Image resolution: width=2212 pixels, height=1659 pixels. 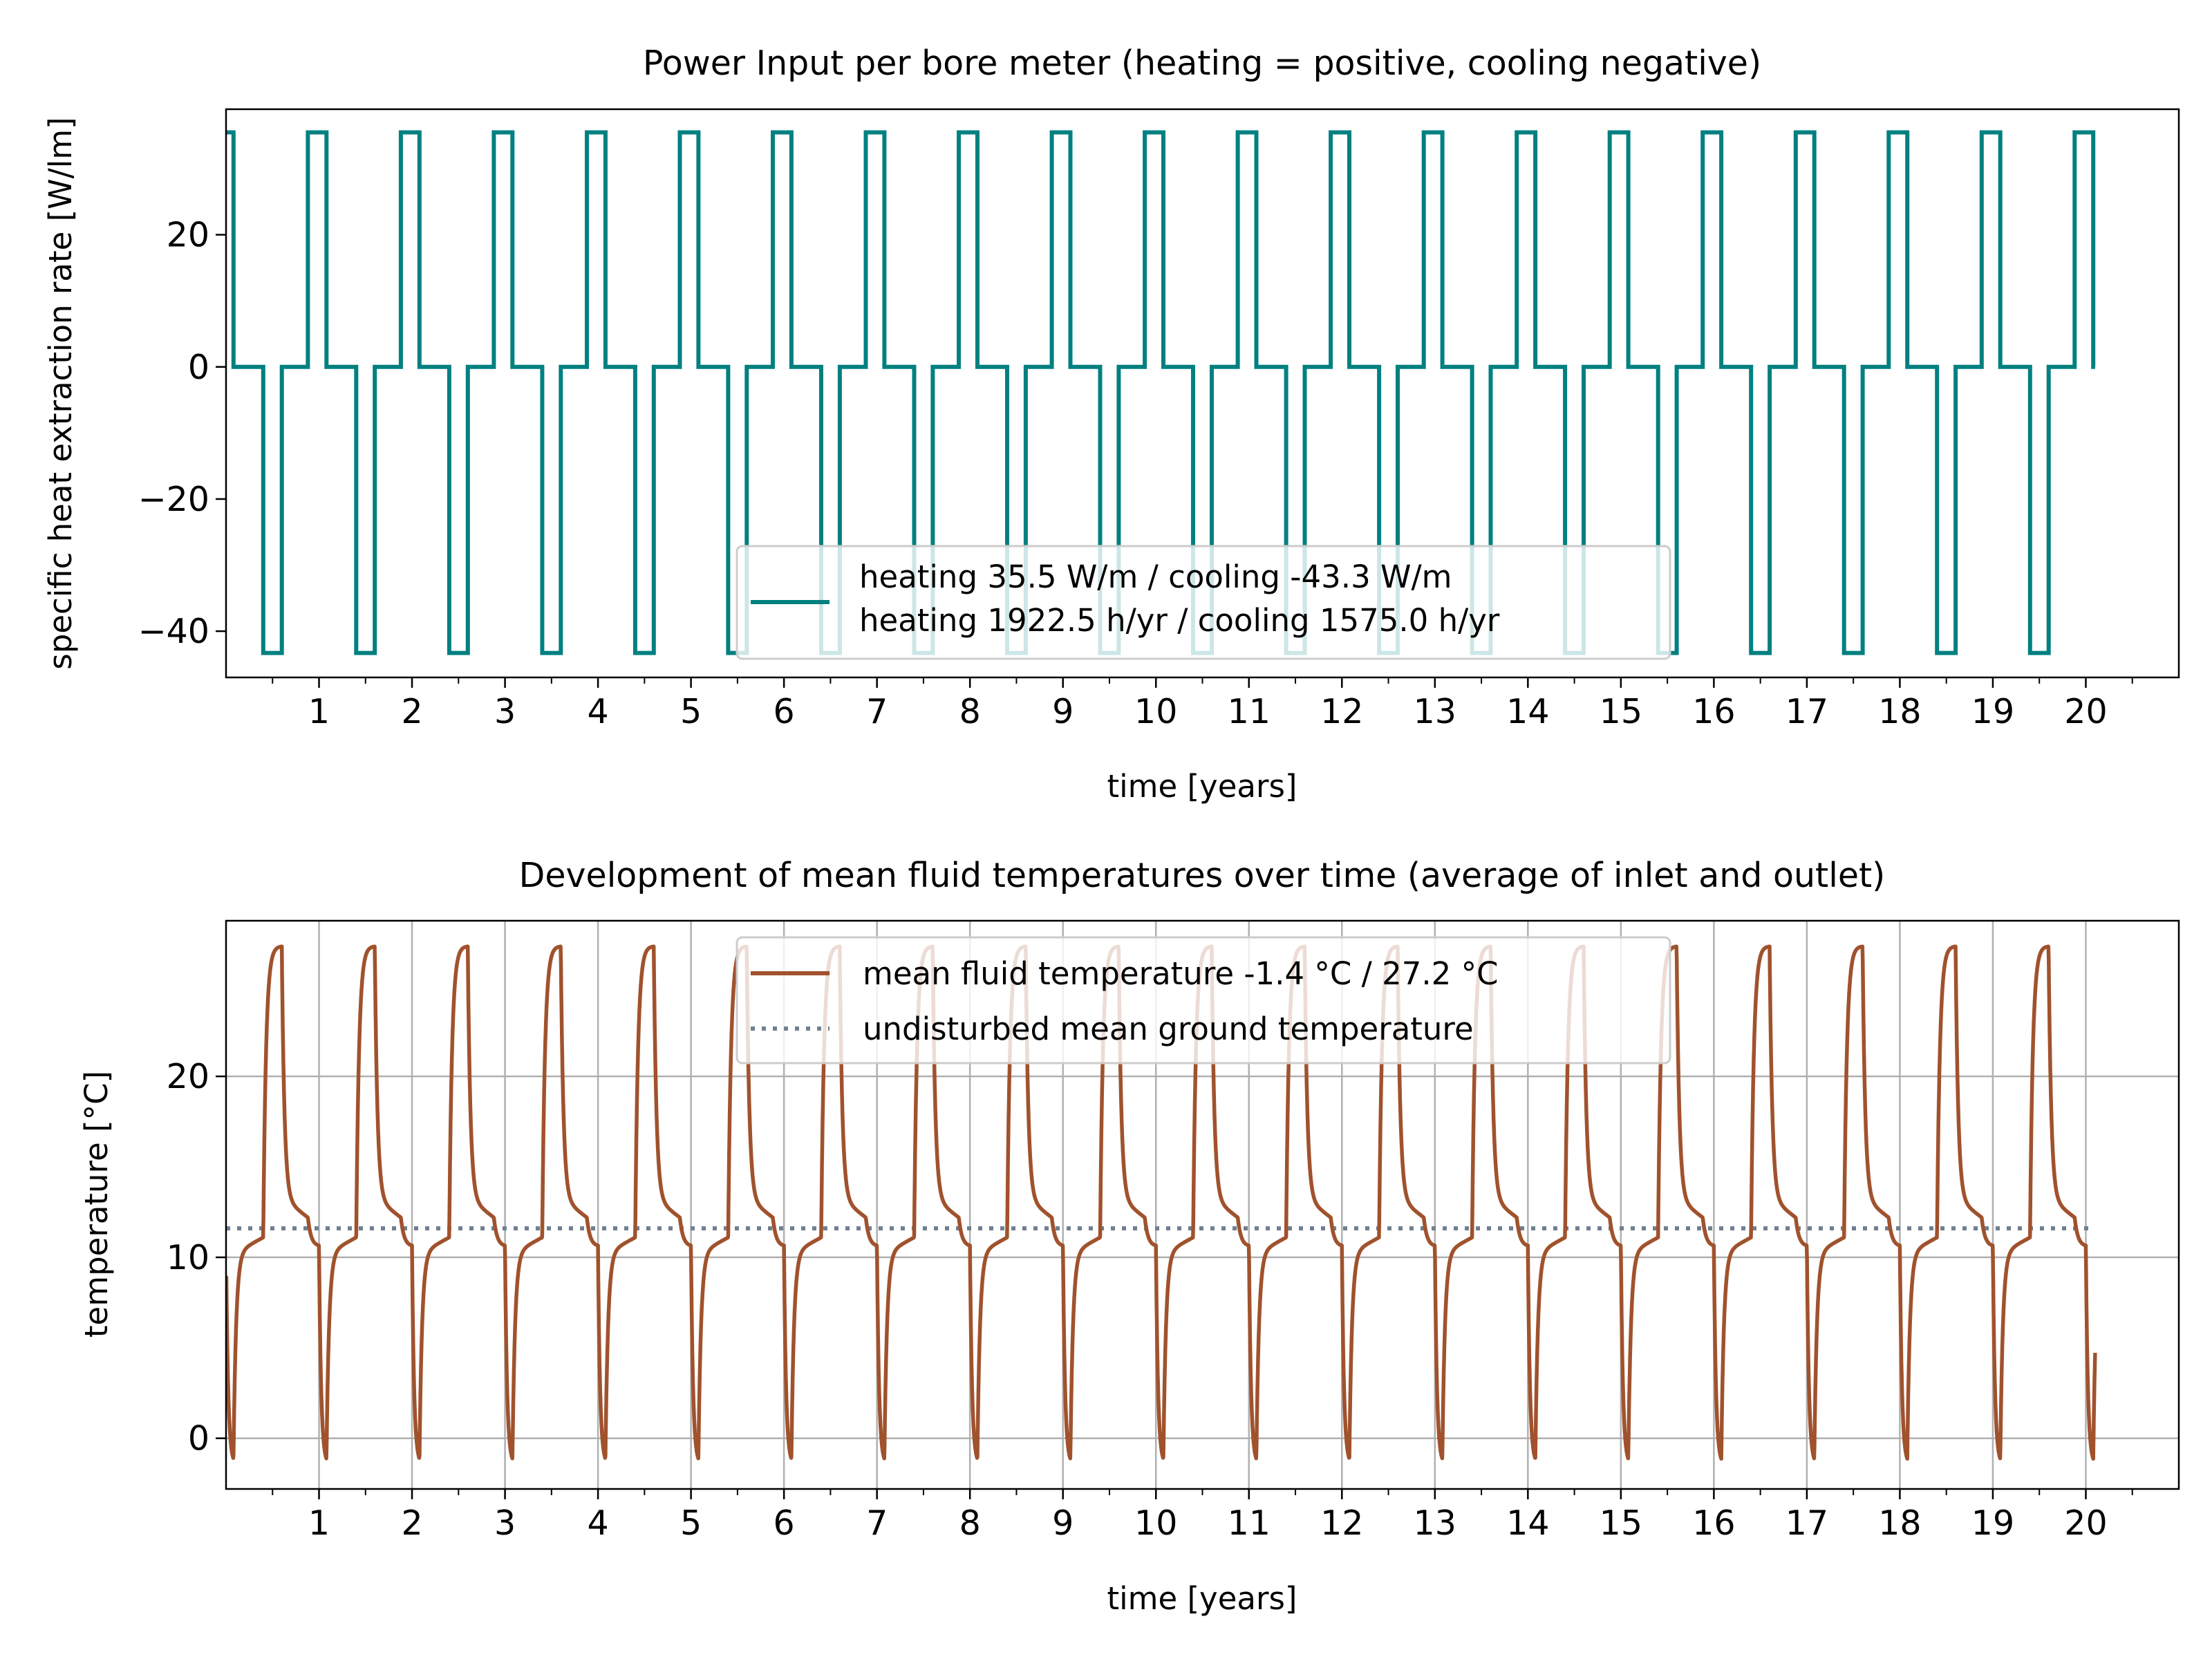 I want to click on y-tick-label: −40, so click(x=174, y=631).